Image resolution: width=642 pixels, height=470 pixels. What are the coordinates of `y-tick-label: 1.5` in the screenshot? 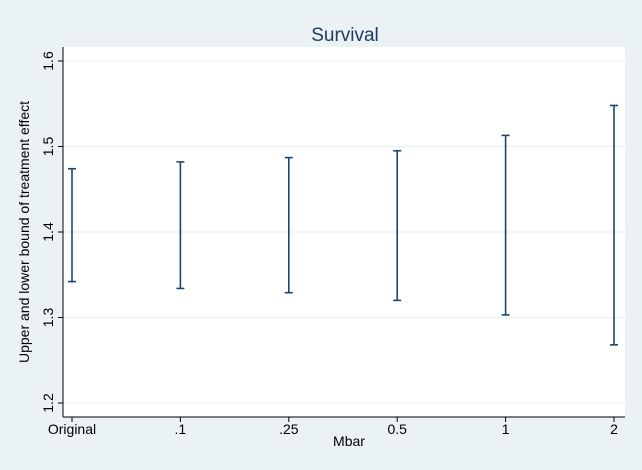 It's located at (48, 147).